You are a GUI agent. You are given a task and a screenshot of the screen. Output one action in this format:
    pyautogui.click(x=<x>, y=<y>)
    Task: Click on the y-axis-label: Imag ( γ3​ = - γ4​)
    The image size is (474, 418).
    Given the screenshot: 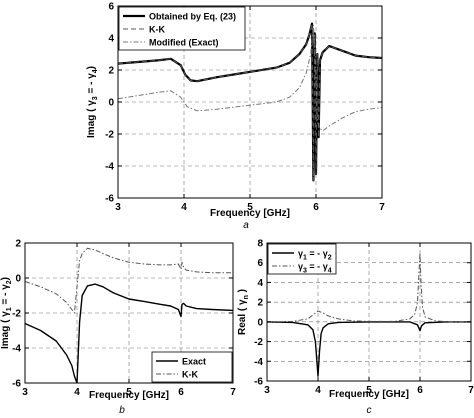 What is the action you would take?
    pyautogui.click(x=92, y=102)
    